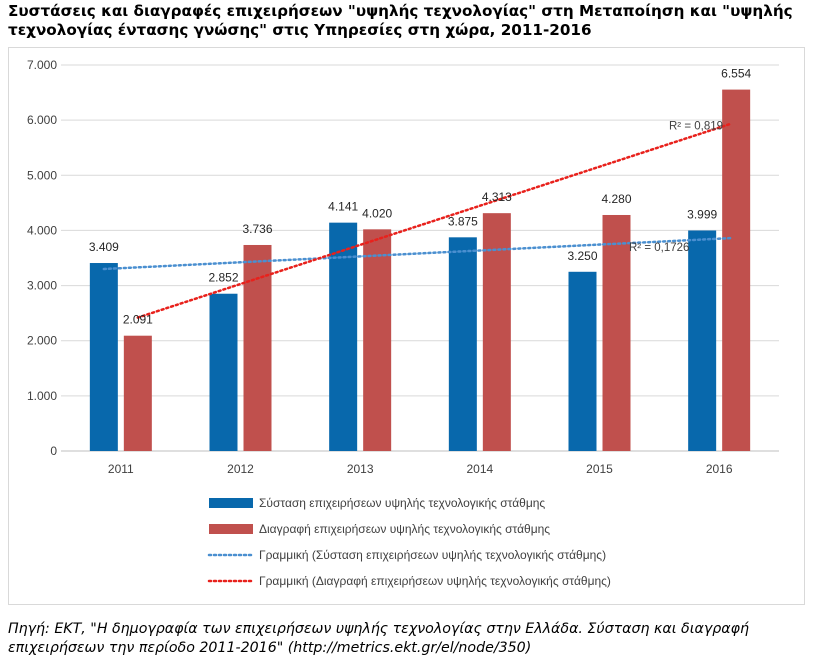  Describe the element at coordinates (104, 247) in the screenshot. I see `data-label: 3.409` at that location.